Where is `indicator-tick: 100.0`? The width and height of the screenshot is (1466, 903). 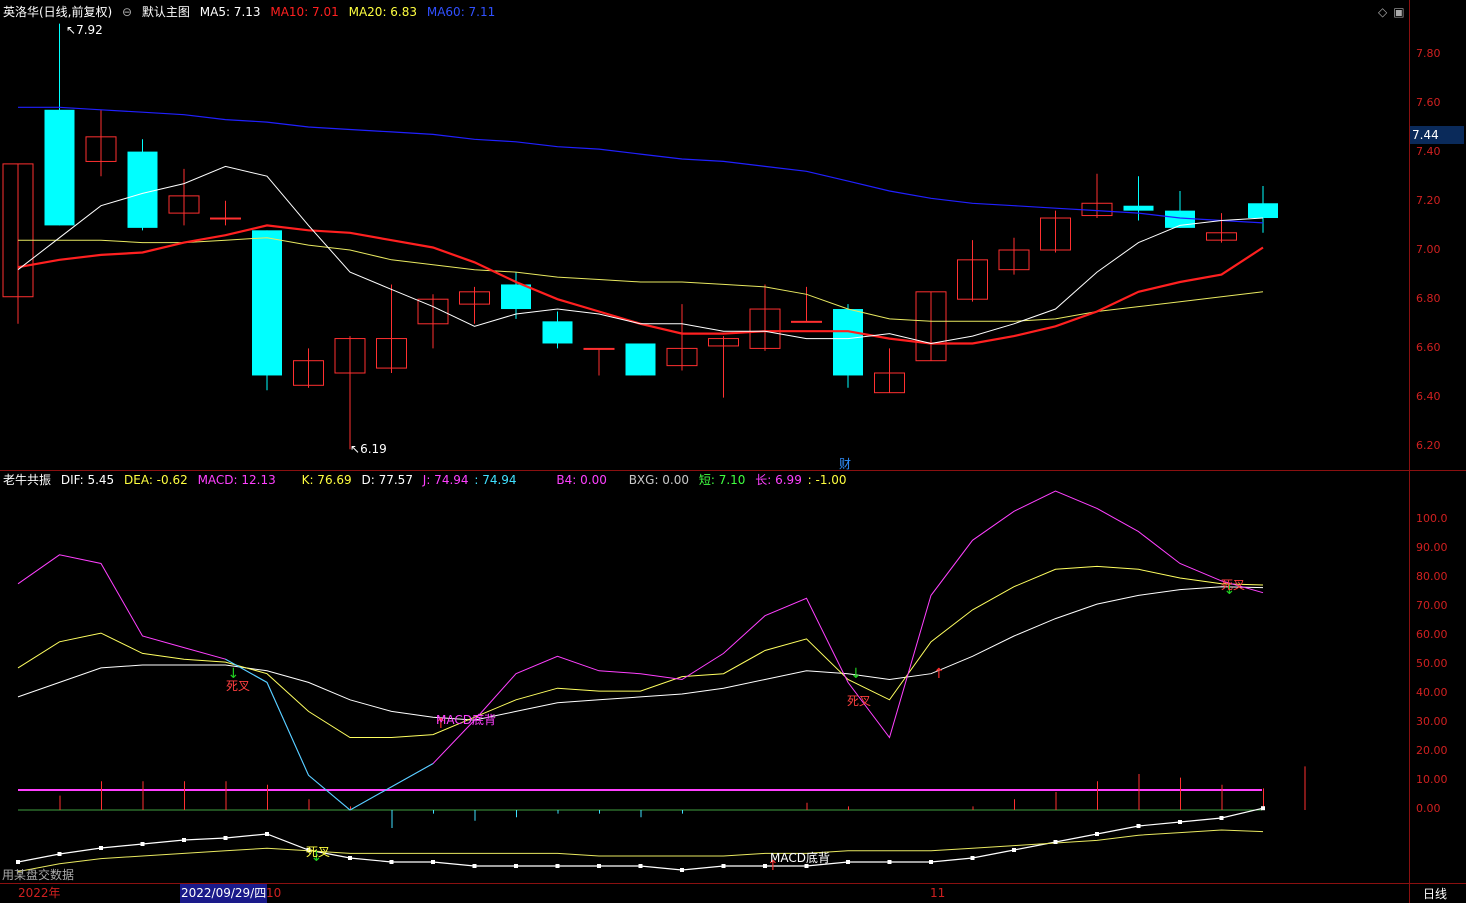
indicator-tick: 100.0 is located at coordinates (1432, 518).